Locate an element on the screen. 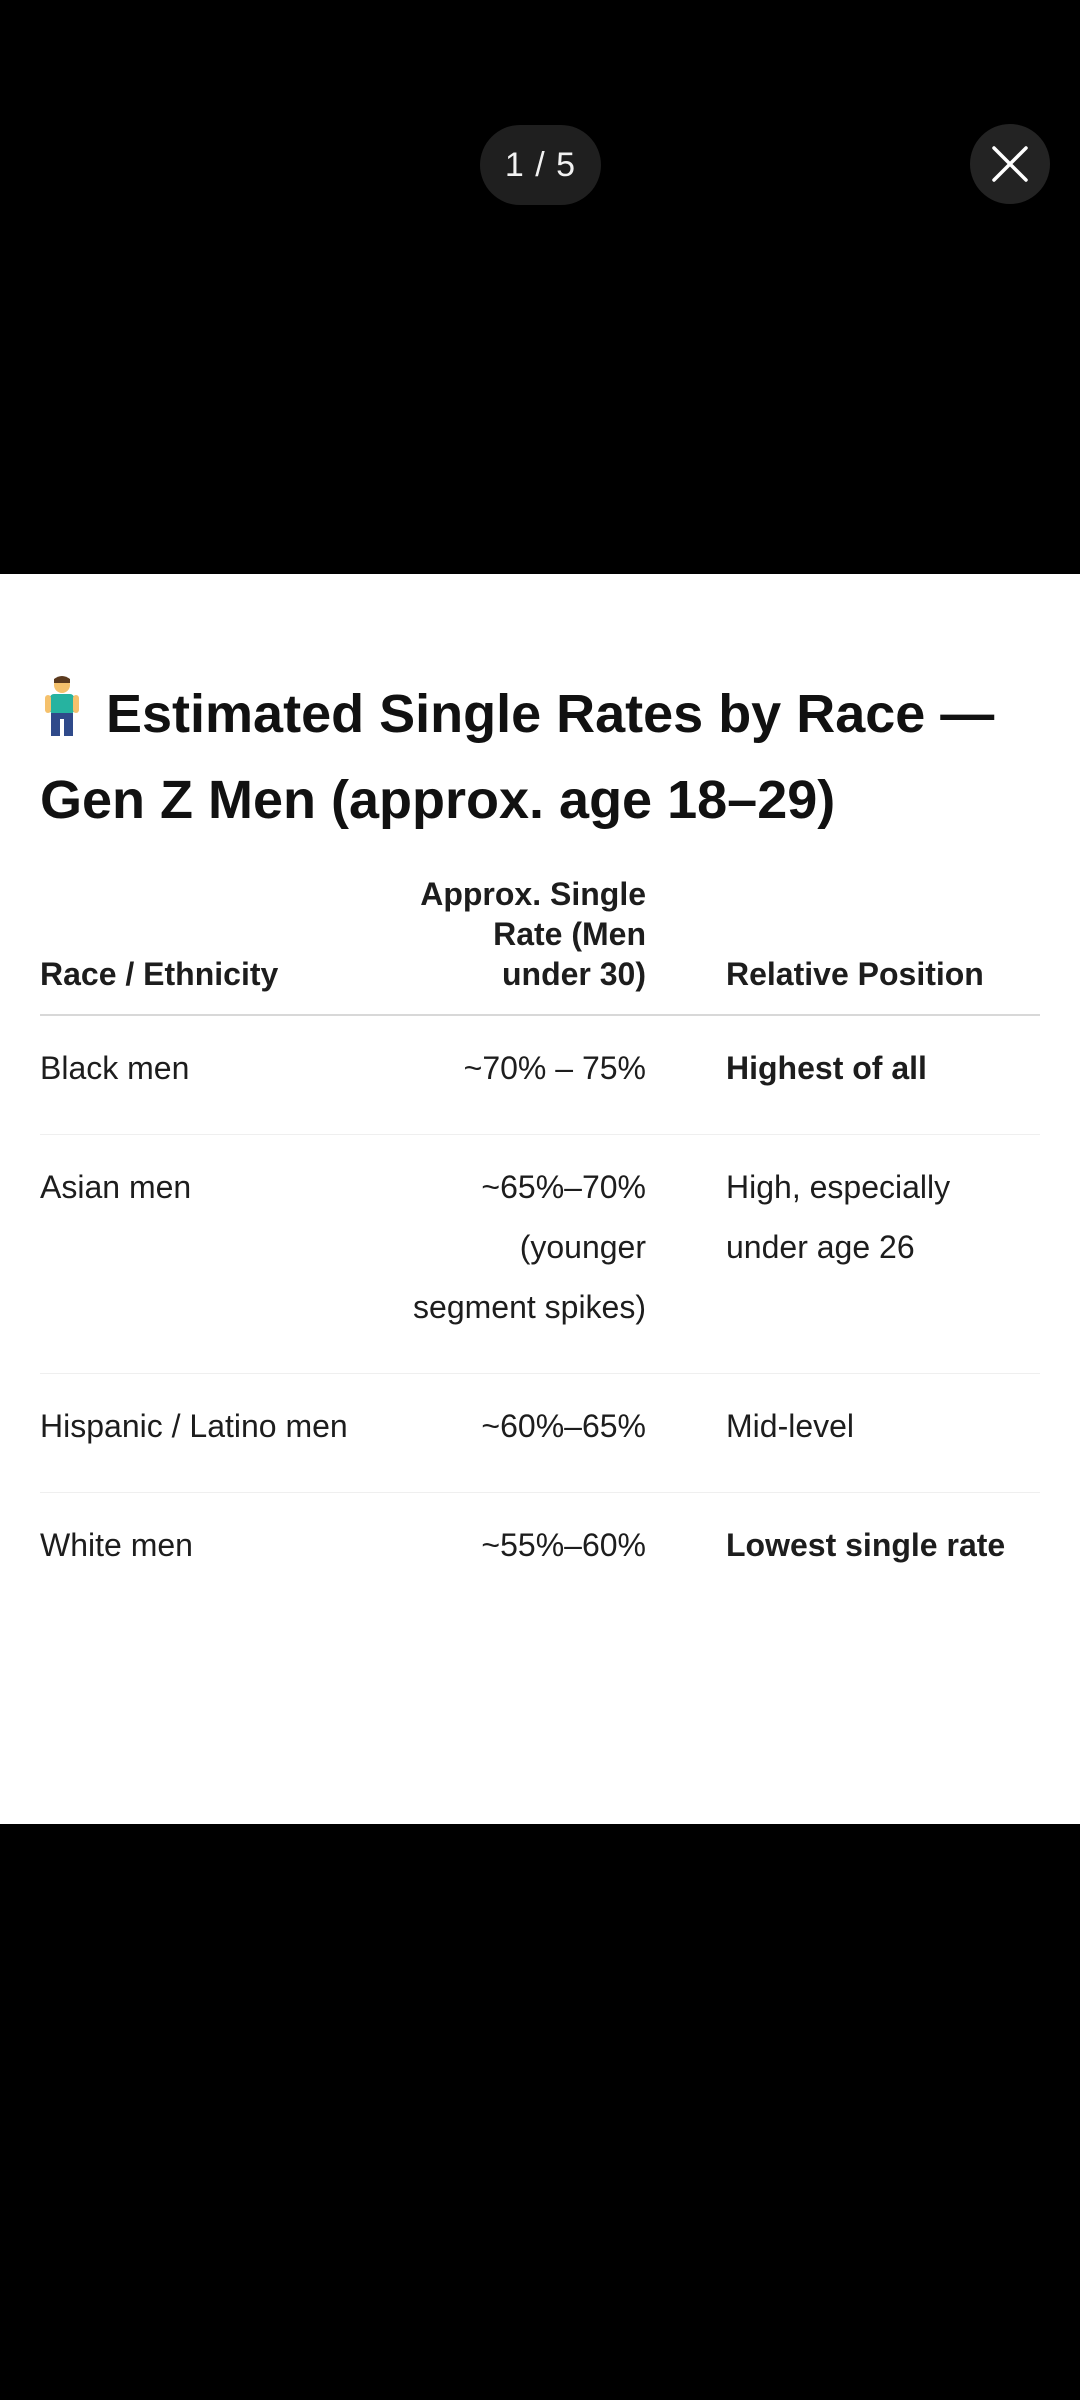 Image resolution: width=1080 pixels, height=2400 pixels. cell-rate: ~60%–65% is located at coordinates (528, 1433).